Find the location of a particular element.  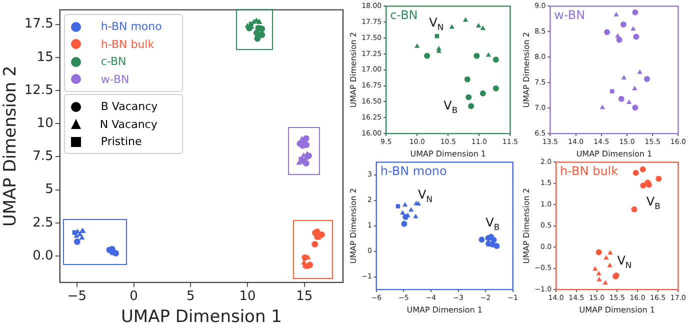

y-tick-label: 10 is located at coordinates (45, 123).